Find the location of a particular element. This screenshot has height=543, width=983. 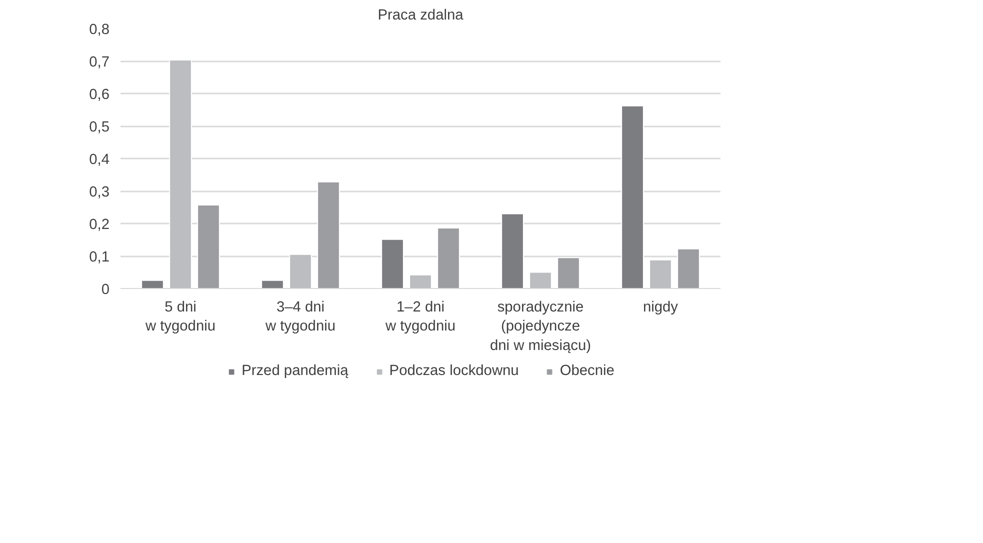

y-tick-label: 0 is located at coordinates (105, 290).